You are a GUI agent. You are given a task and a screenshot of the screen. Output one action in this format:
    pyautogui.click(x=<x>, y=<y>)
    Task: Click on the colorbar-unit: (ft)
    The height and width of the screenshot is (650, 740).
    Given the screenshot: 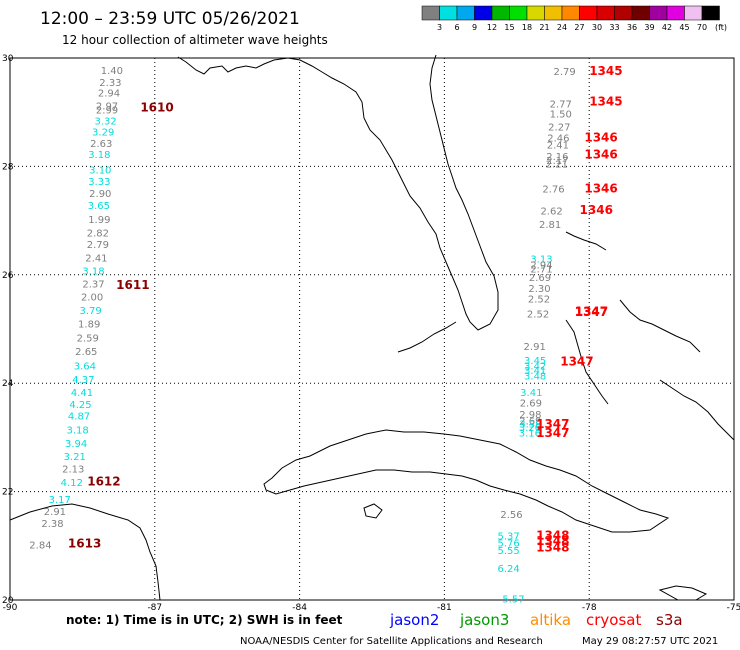 What is the action you would take?
    pyautogui.click(x=721, y=27)
    